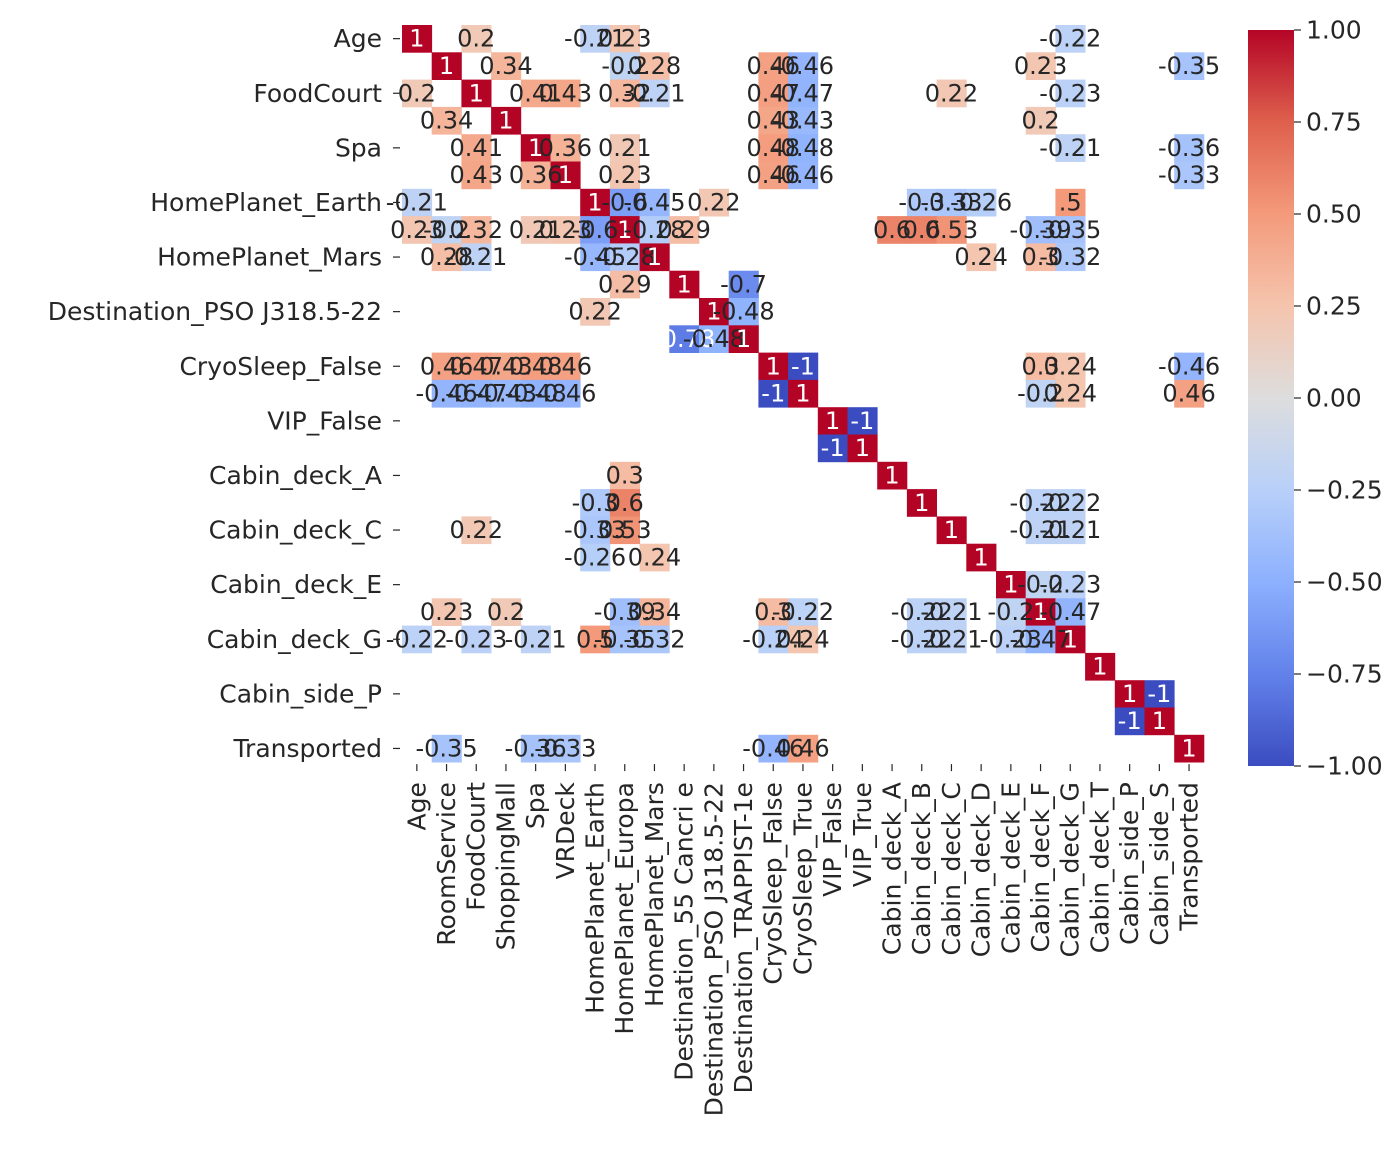  What do you see at coordinates (683, 230) in the screenshot?
I see `cell-value-label: 0.29` at bounding box center [683, 230].